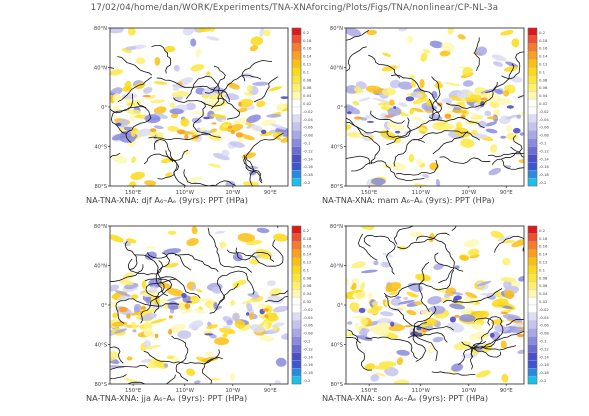 The width and height of the screenshot is (589, 416). I want to click on colorbar-frame, so click(532, 107).